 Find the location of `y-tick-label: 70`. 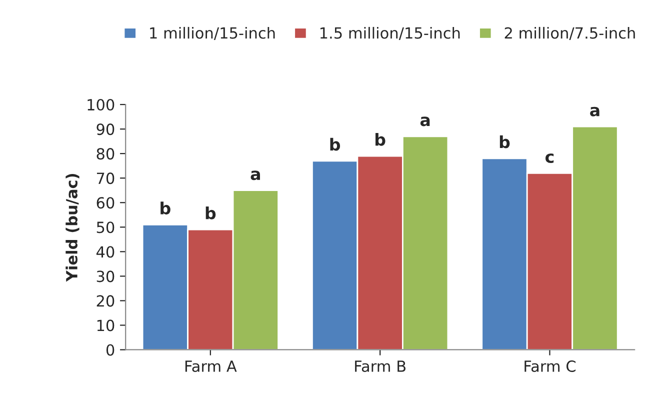

y-tick-label: 70 is located at coordinates (105, 178).